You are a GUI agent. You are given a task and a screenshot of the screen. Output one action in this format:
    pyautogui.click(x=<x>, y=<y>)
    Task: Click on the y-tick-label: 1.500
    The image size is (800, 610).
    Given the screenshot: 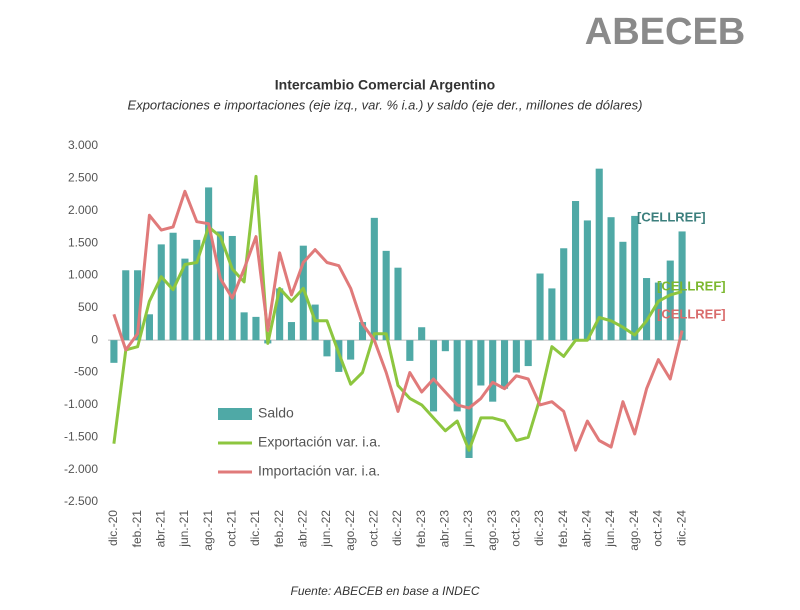 What is the action you would take?
    pyautogui.click(x=83, y=242)
    